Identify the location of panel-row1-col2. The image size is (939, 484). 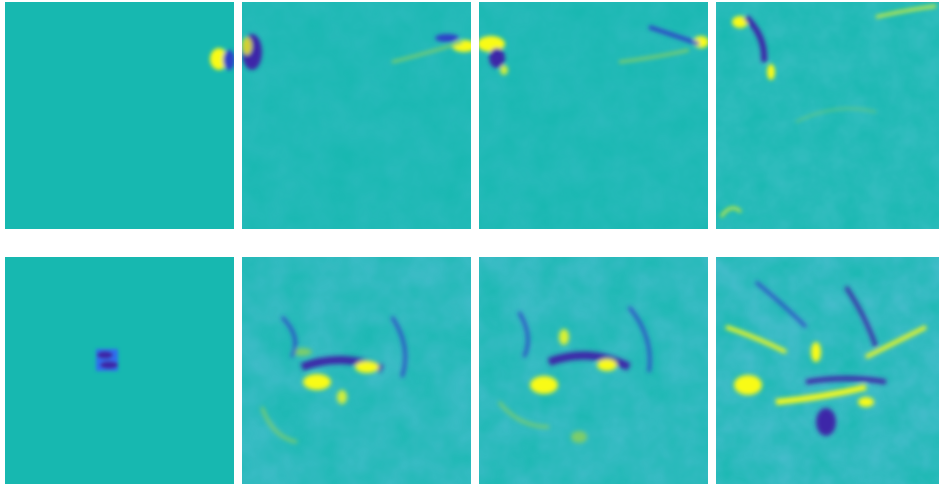
(356, 115).